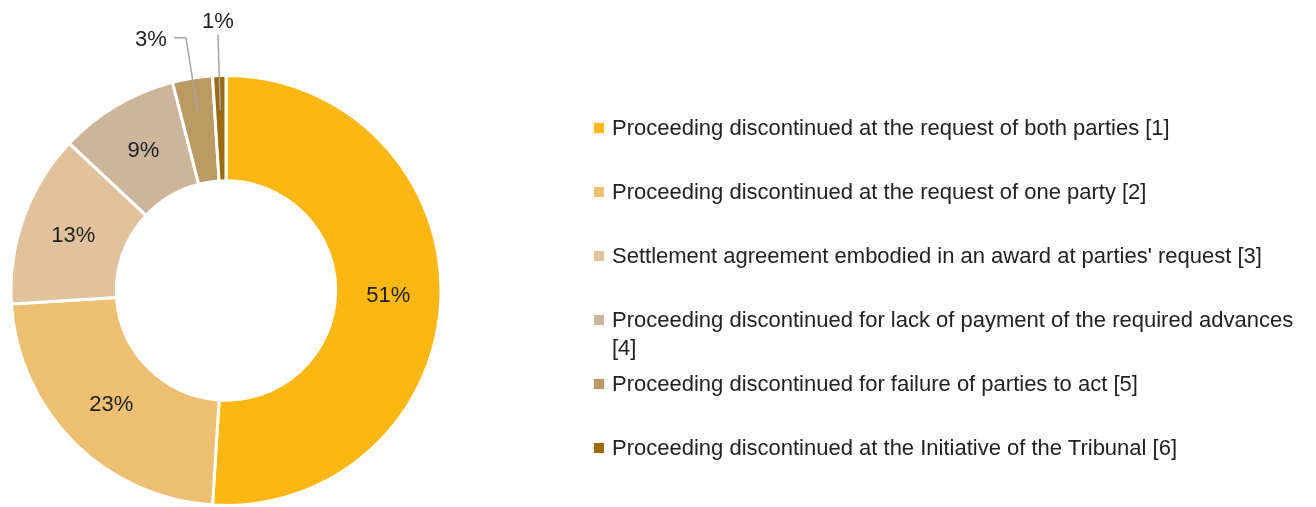 The width and height of the screenshot is (1316, 507). What do you see at coordinates (388, 294) in the screenshot?
I see `data-label: 51%` at bounding box center [388, 294].